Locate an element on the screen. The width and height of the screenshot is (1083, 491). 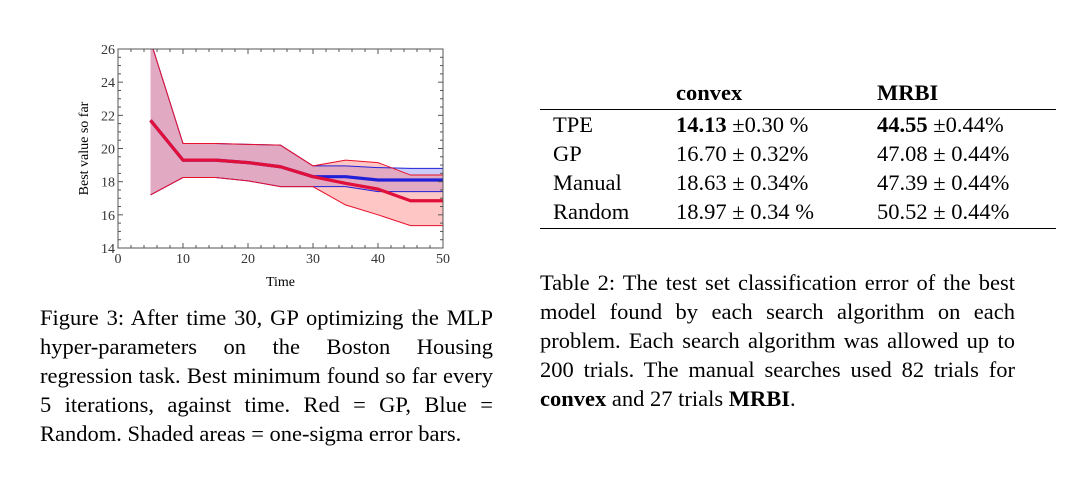
header-convex: convex is located at coordinates (776, 94).